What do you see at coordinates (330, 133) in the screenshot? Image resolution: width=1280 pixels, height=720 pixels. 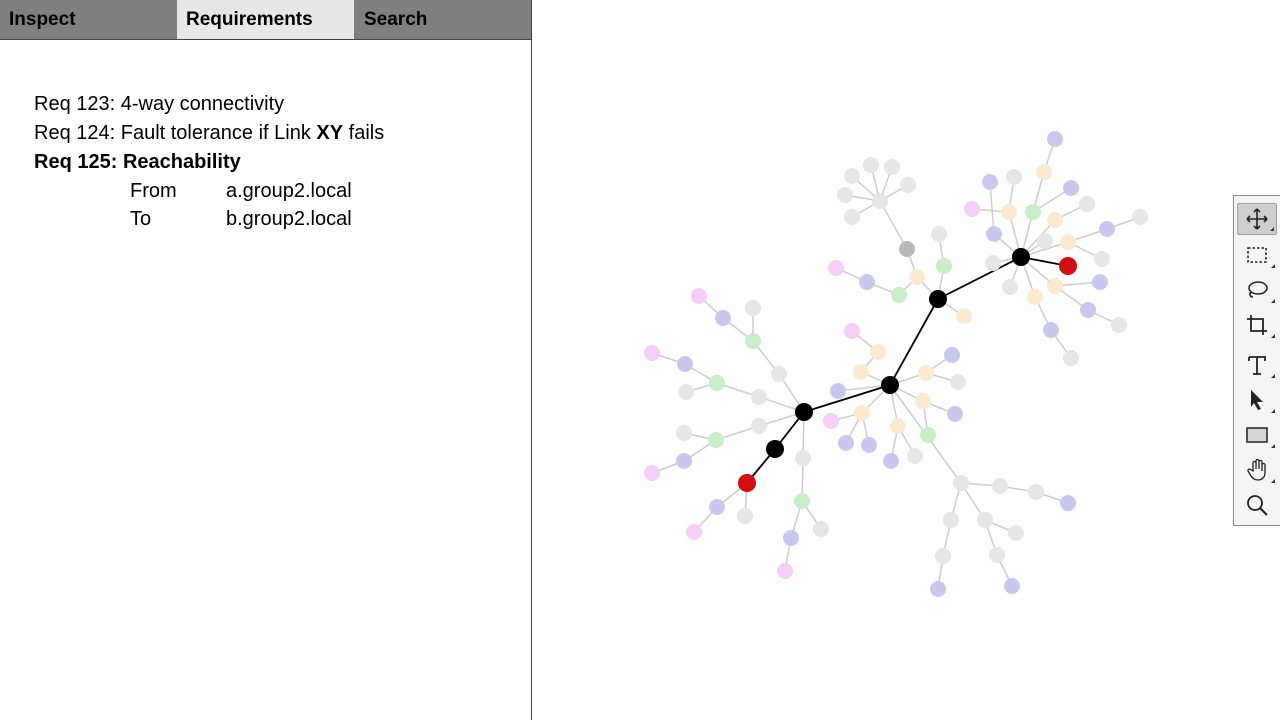 I see `link-name: XY` at bounding box center [330, 133].